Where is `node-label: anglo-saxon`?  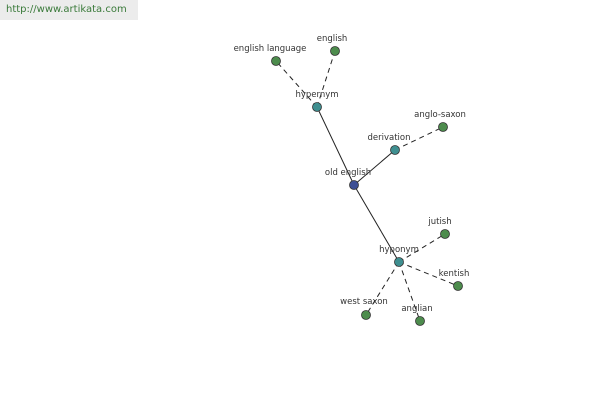 node-label: anglo-saxon is located at coordinates (440, 115).